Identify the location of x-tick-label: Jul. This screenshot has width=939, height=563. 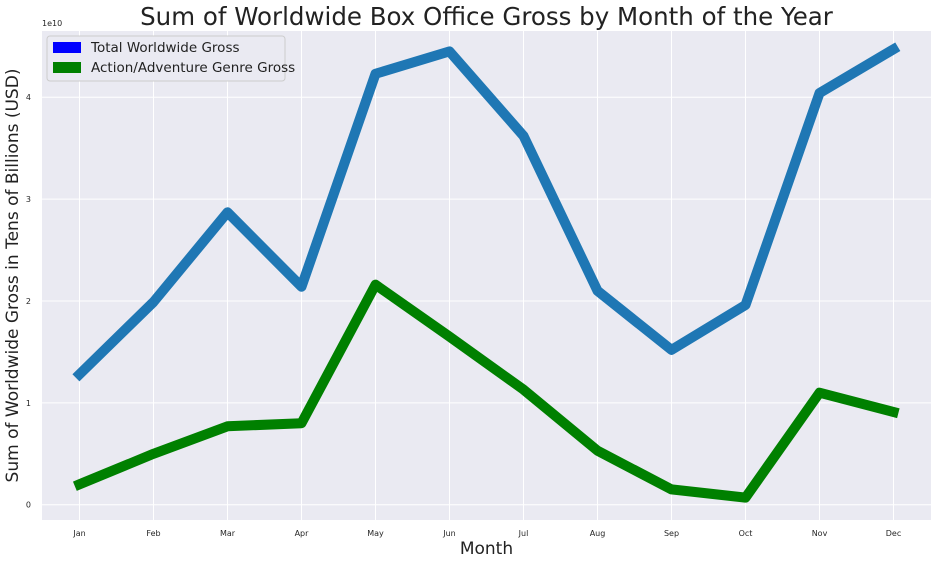
(523, 533).